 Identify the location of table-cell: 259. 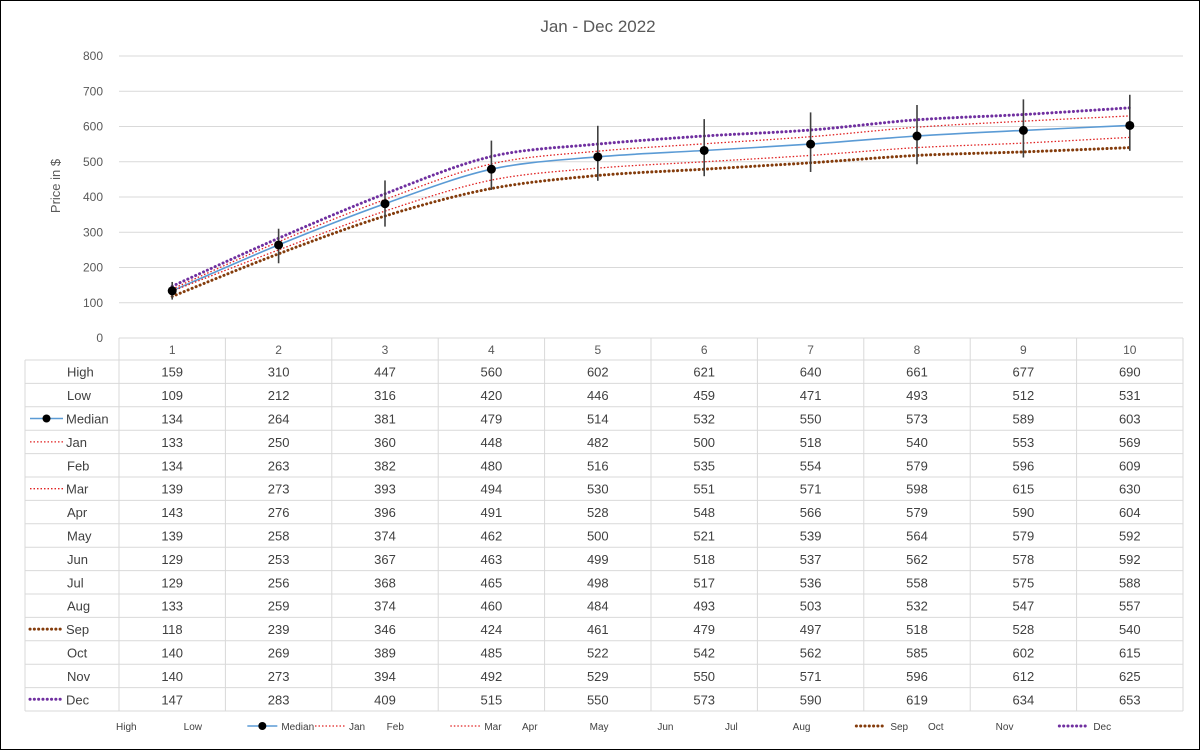
(279, 606).